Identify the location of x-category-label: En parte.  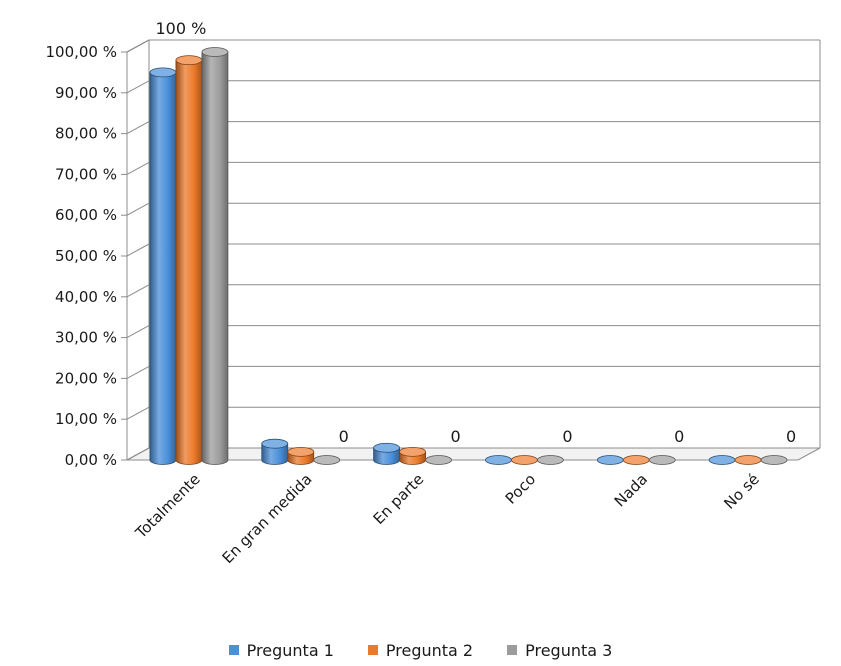
(399, 499).